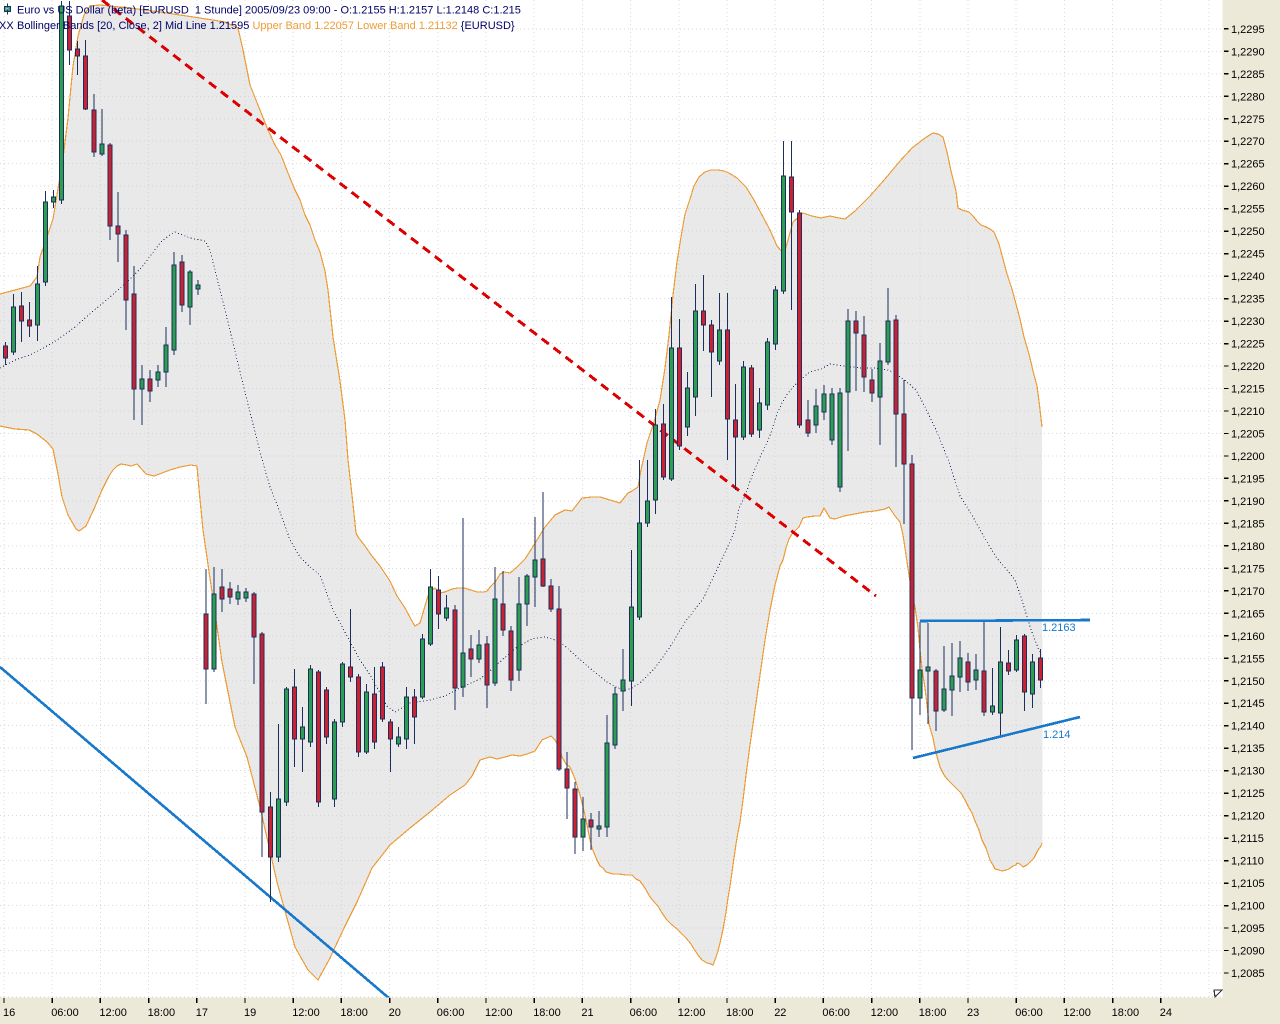 Image resolution: width=1280 pixels, height=1024 pixels. I want to click on svg-text: 1,2295, so click(1248, 30).